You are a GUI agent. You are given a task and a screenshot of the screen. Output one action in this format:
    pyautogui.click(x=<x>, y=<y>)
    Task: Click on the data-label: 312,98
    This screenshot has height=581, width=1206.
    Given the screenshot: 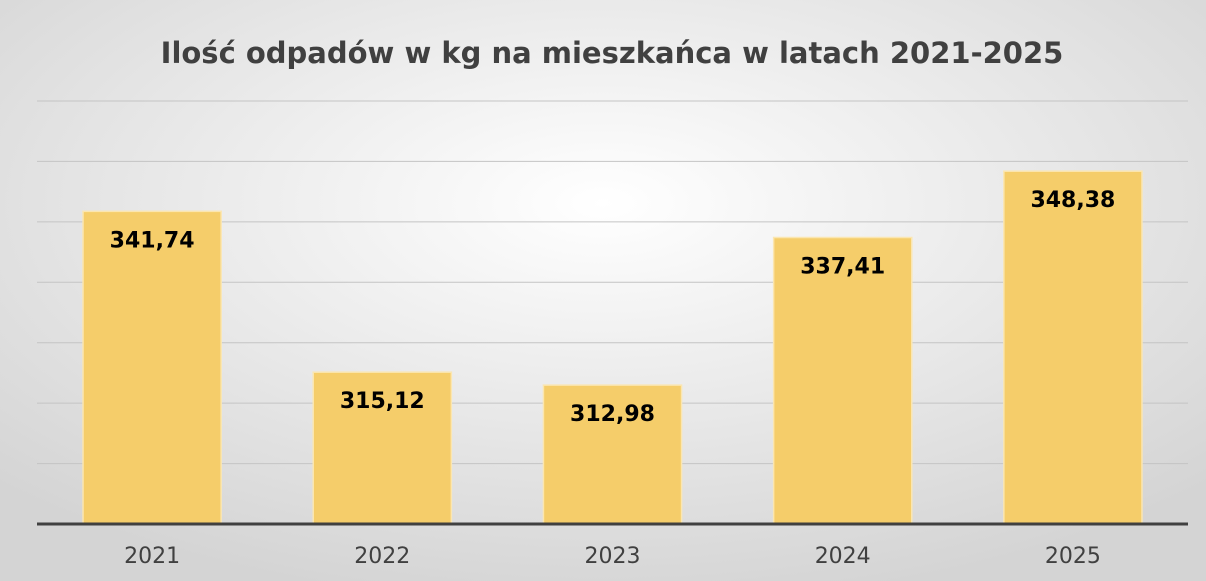 What is the action you would take?
    pyautogui.click(x=612, y=414)
    